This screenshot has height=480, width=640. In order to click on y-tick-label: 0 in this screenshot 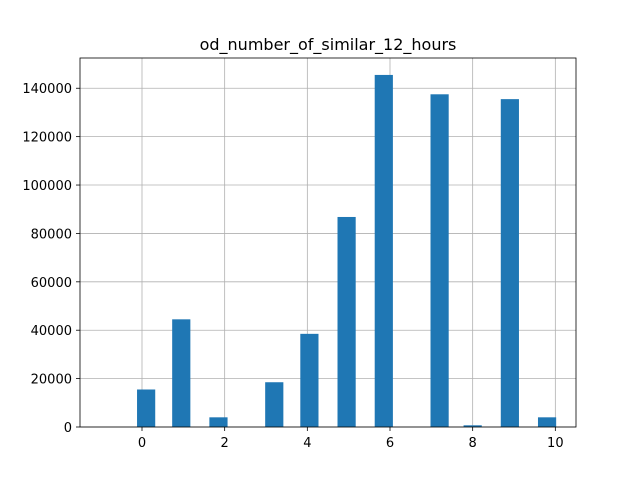, I will do `click(68, 428)`.